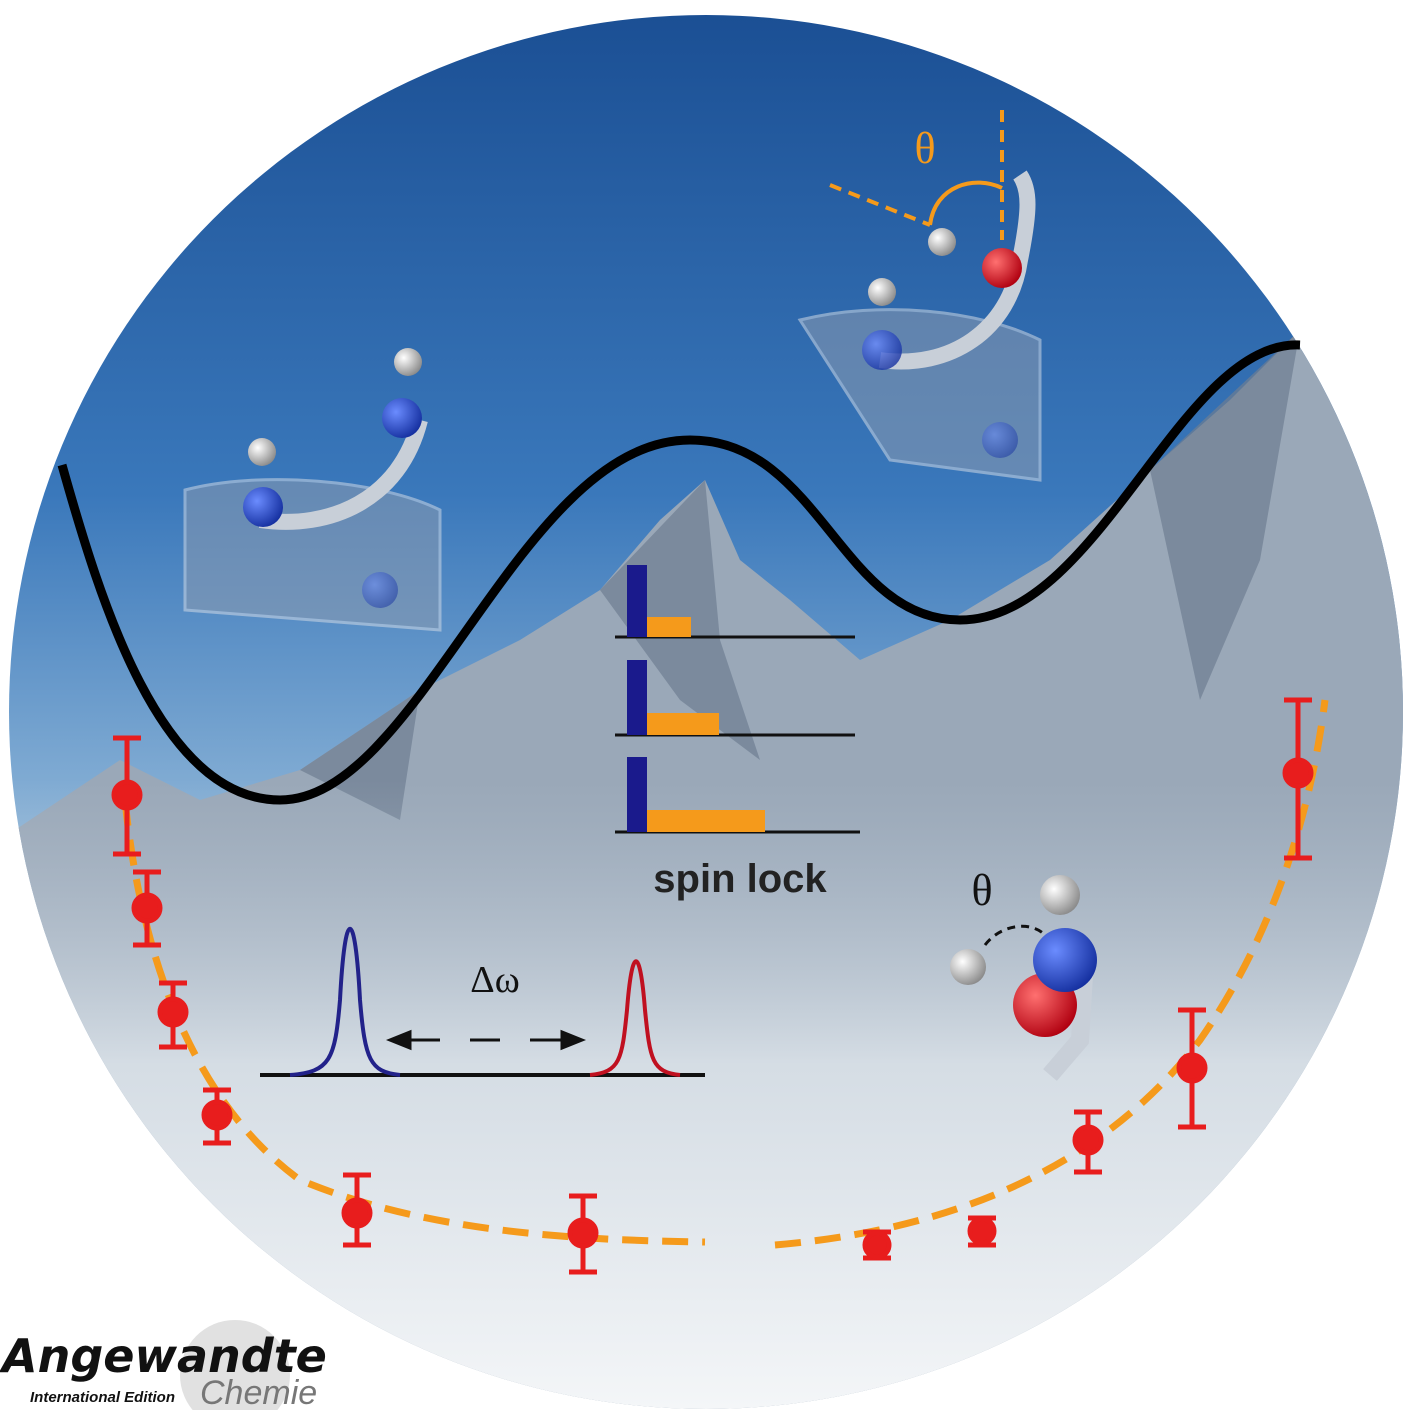  What do you see at coordinates (312, 490) in the screenshot?
I see `molecule-left` at bounding box center [312, 490].